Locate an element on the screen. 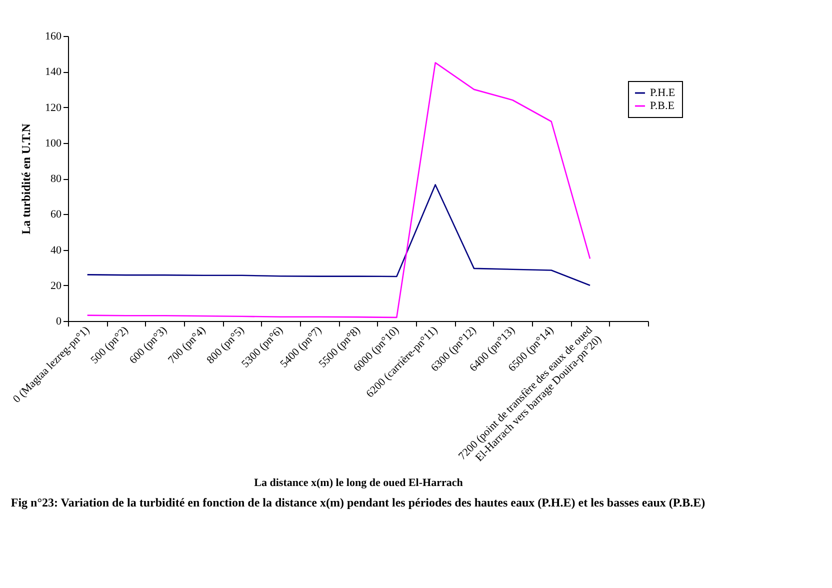 This screenshot has height=588, width=832. y-tick-label: 20 is located at coordinates (56, 286).